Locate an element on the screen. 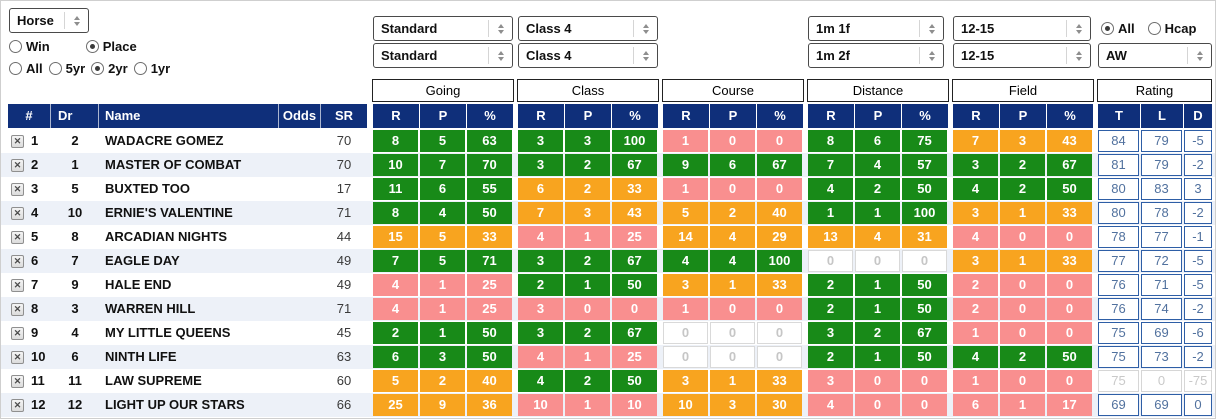 Image resolution: width=1216 pixels, height=419 pixels. going-runs-cell: 8 is located at coordinates (395, 141).